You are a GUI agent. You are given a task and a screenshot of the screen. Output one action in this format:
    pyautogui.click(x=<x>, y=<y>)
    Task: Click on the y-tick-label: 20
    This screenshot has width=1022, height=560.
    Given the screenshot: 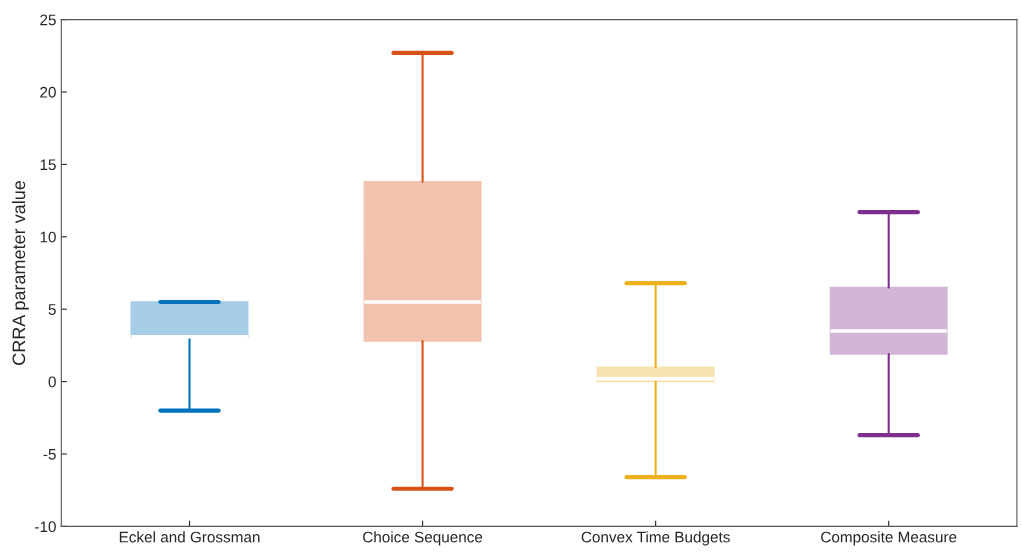 What is the action you would take?
    pyautogui.click(x=48, y=92)
    